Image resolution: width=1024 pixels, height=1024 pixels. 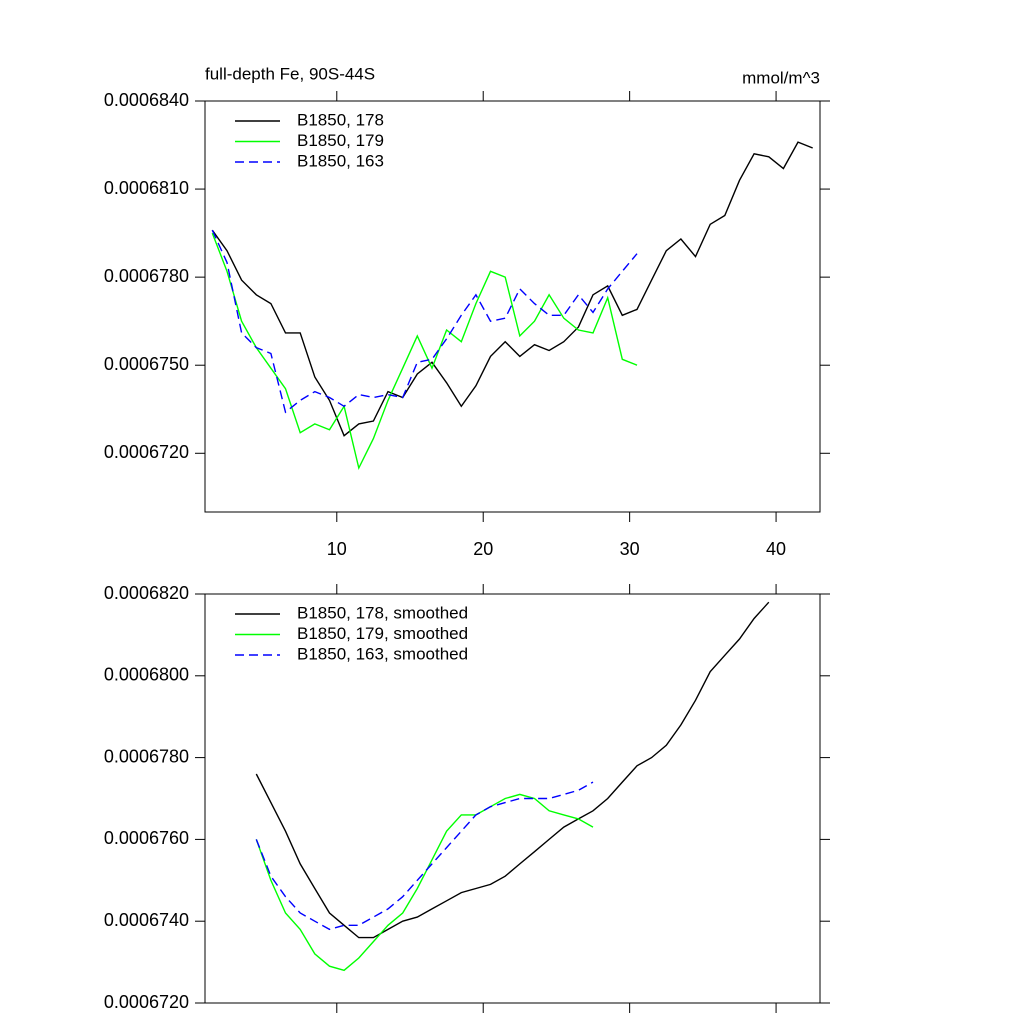 I want to click on y-tick-label: 0.0006840, so click(x=146, y=100).